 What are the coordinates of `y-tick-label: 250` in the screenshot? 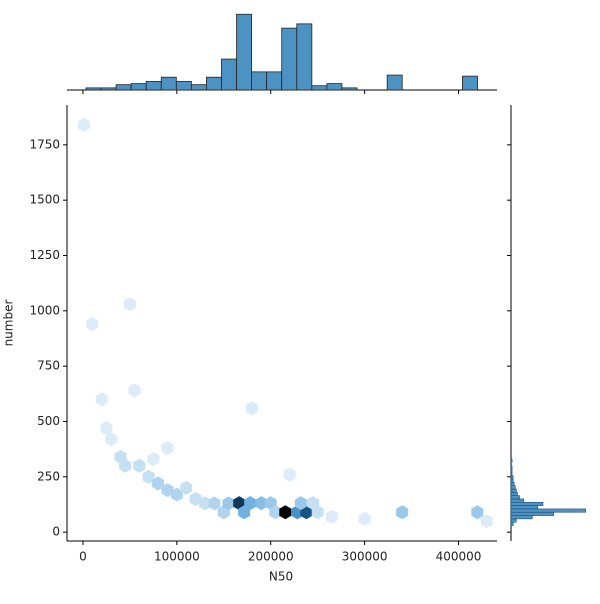 It's located at (48, 476).